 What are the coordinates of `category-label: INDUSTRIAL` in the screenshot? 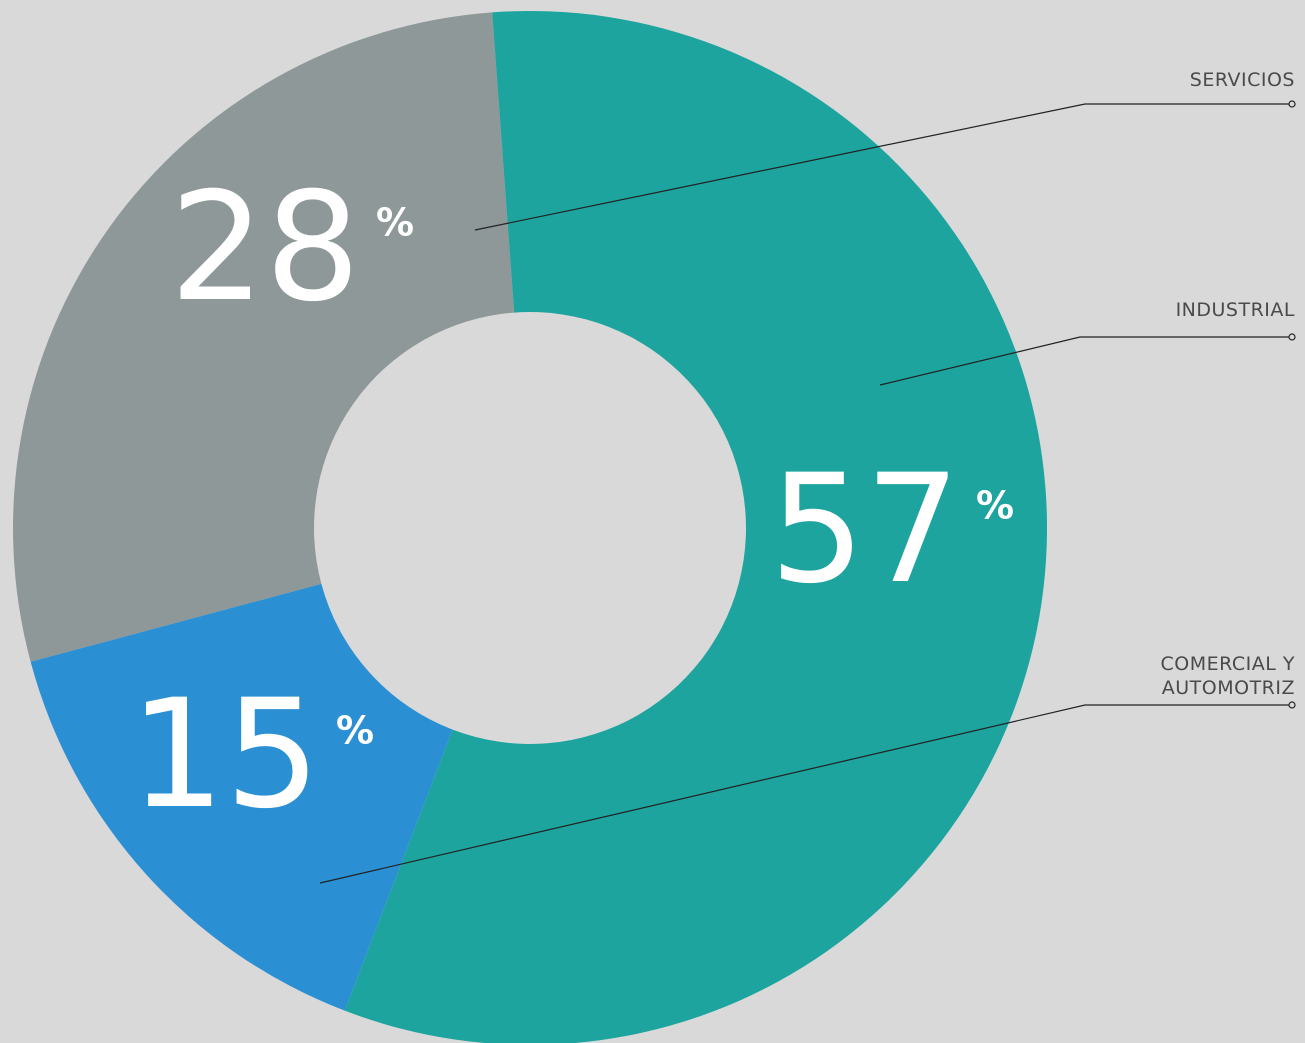 It's located at (1235, 310).